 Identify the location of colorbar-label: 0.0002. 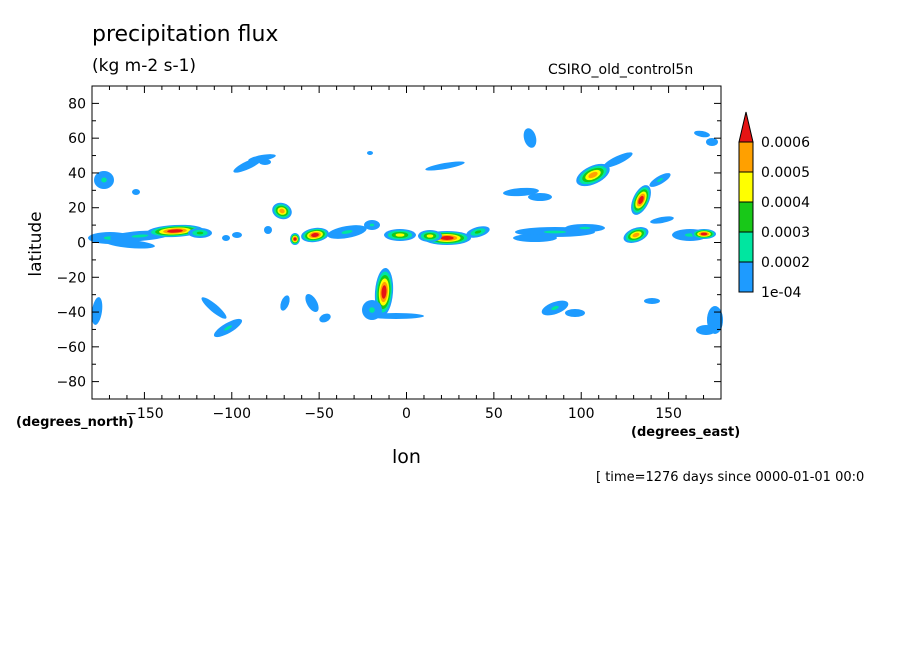
(785, 263).